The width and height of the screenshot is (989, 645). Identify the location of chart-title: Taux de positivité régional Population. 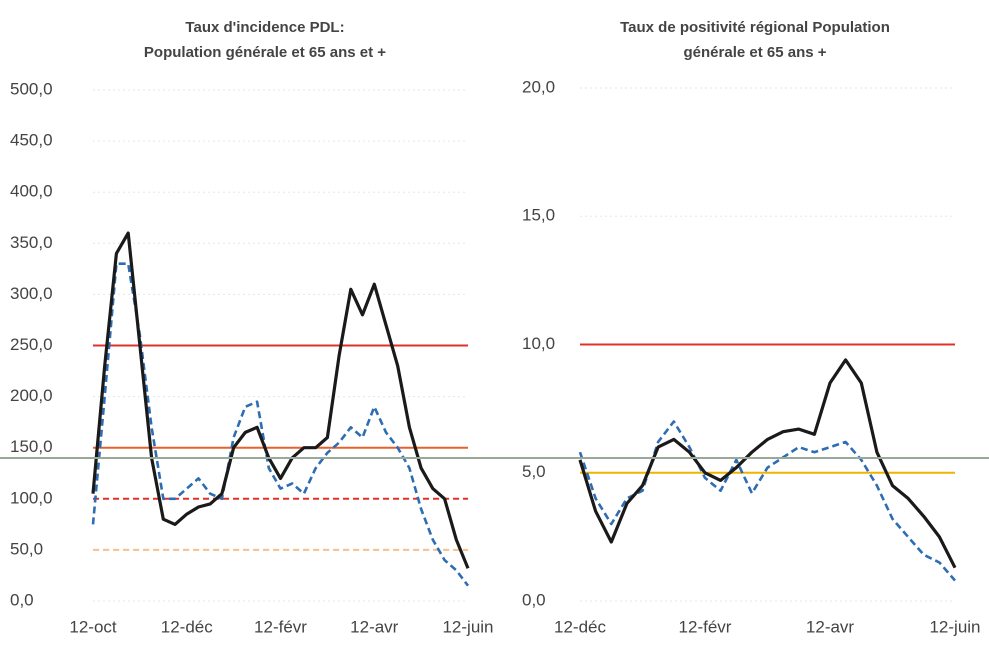
(755, 27).